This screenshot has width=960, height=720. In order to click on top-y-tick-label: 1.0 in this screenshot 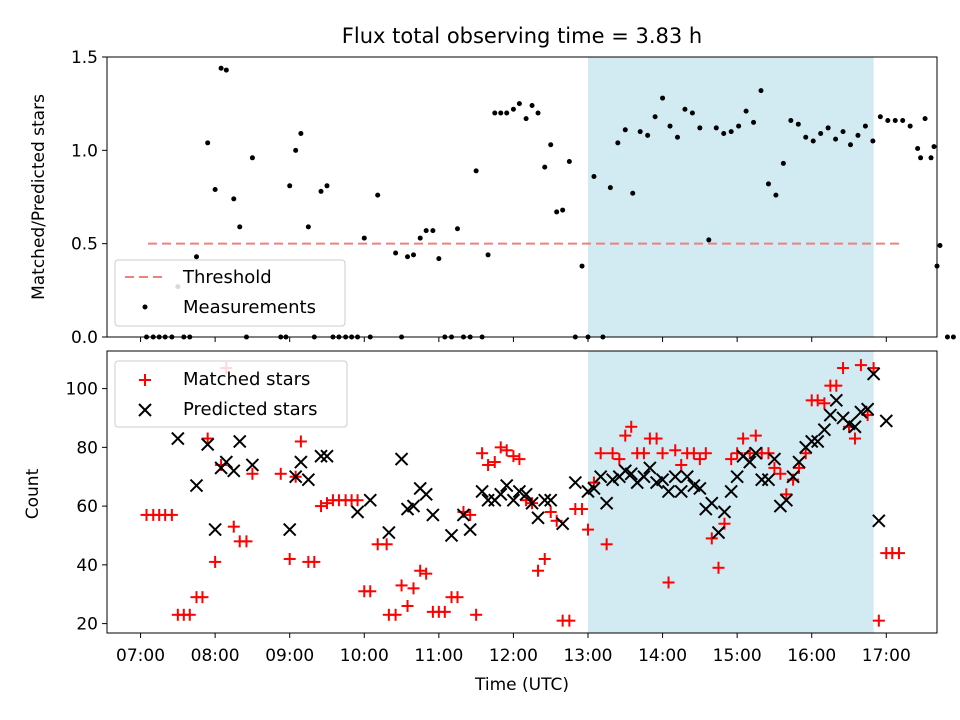, I will do `click(84, 151)`.